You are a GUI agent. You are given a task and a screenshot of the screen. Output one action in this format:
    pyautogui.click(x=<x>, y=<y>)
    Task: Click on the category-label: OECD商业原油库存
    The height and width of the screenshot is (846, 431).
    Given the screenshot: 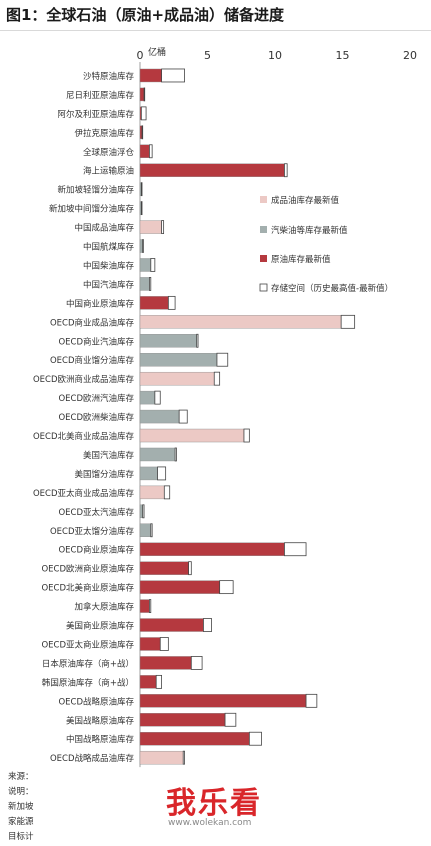 What is the action you would take?
    pyautogui.click(x=96, y=550)
    